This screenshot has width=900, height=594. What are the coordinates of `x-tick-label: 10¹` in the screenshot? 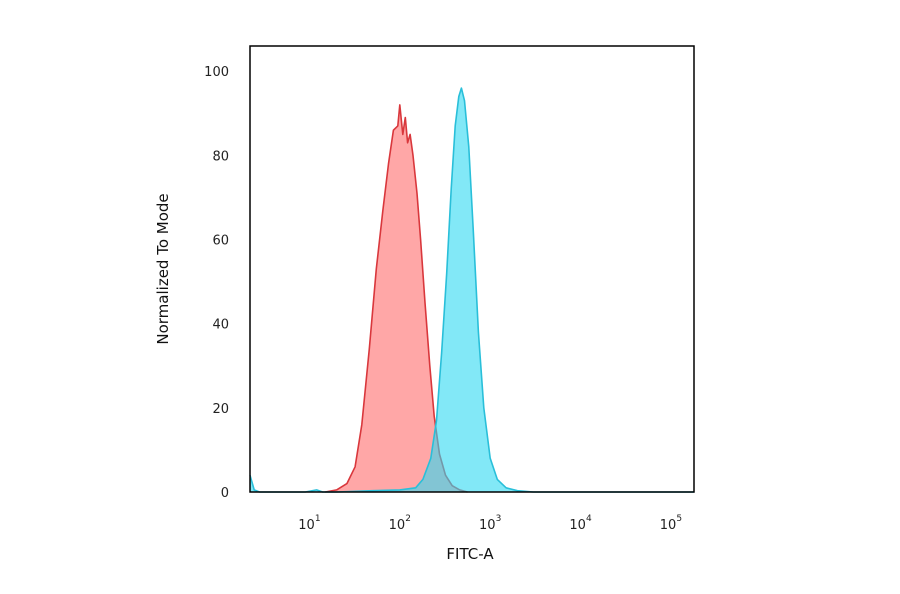 It's located at (309, 523).